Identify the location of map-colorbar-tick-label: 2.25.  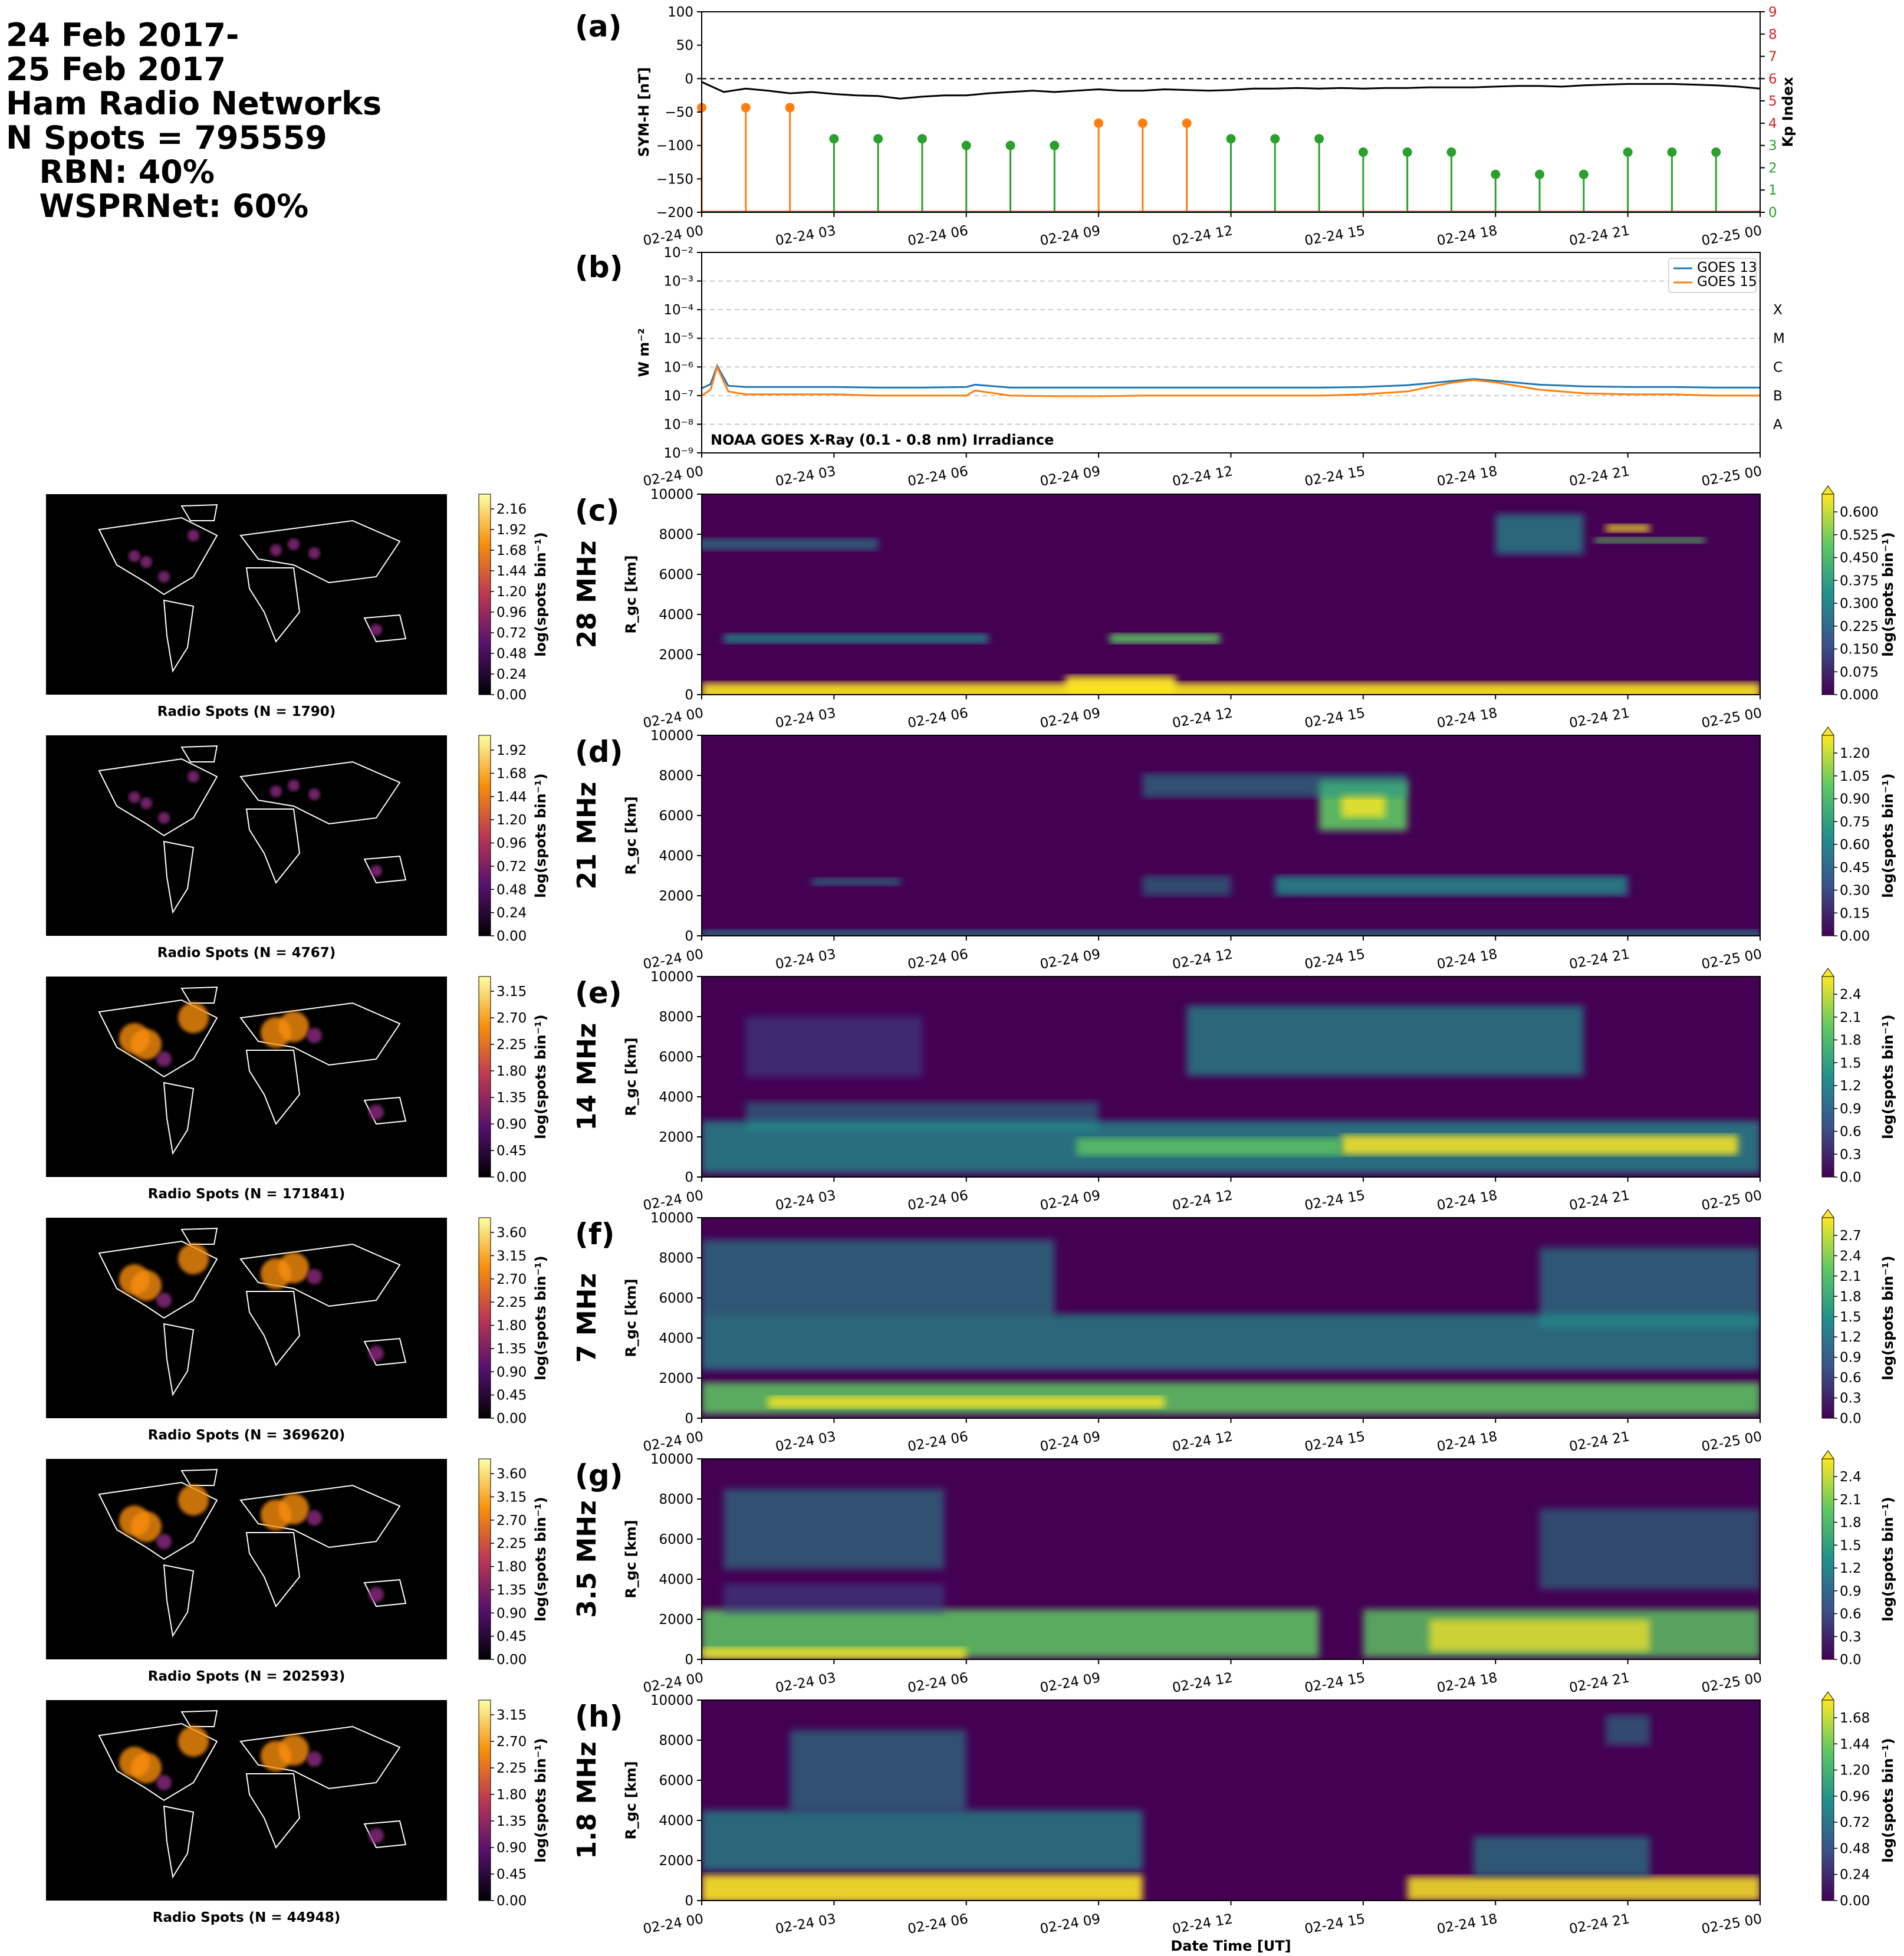
(512, 1045).